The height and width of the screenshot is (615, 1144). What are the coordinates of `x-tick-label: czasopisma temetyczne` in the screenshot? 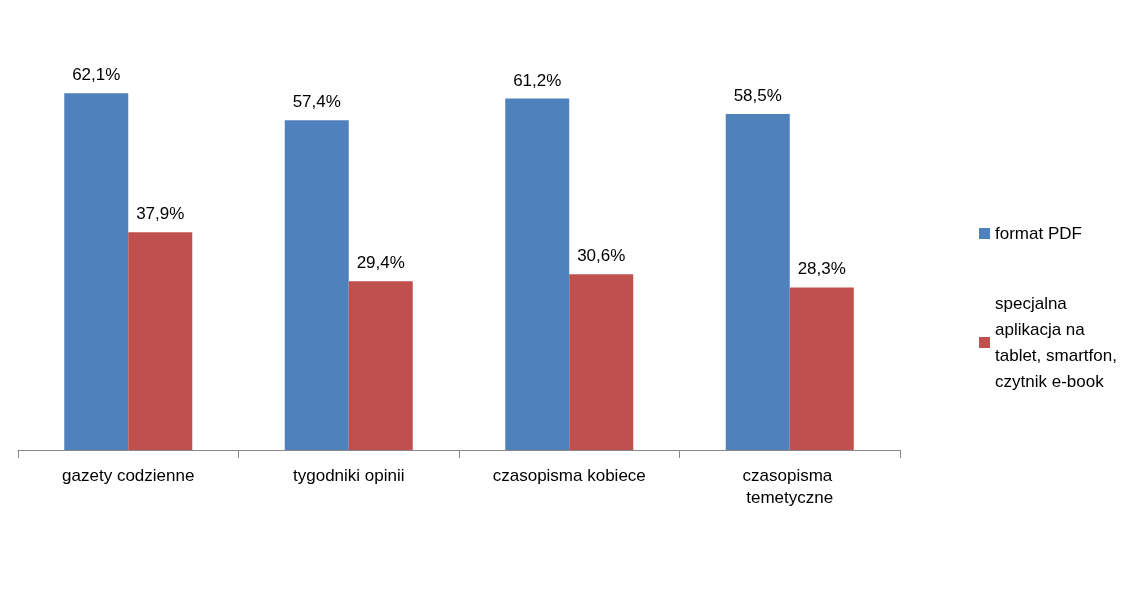 It's located at (789, 486).